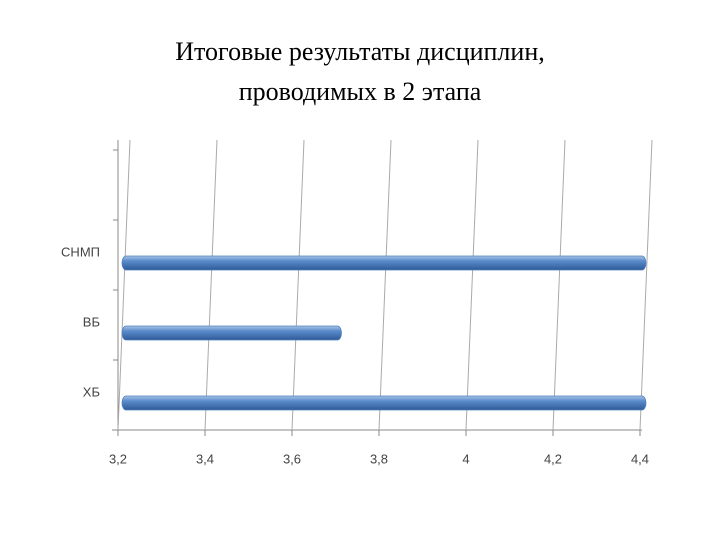 The height and width of the screenshot is (540, 720). I want to click on x-tick-label: 3,4, so click(205, 458).